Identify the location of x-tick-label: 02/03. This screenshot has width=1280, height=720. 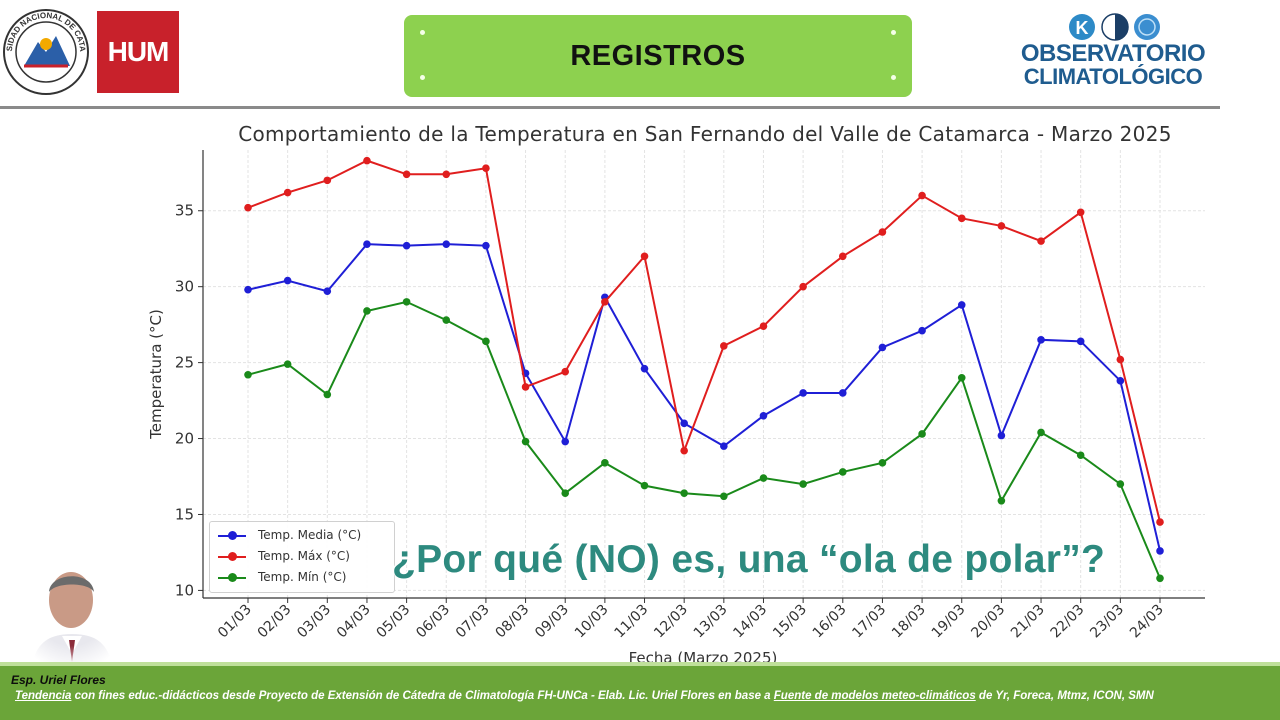
(275, 622).